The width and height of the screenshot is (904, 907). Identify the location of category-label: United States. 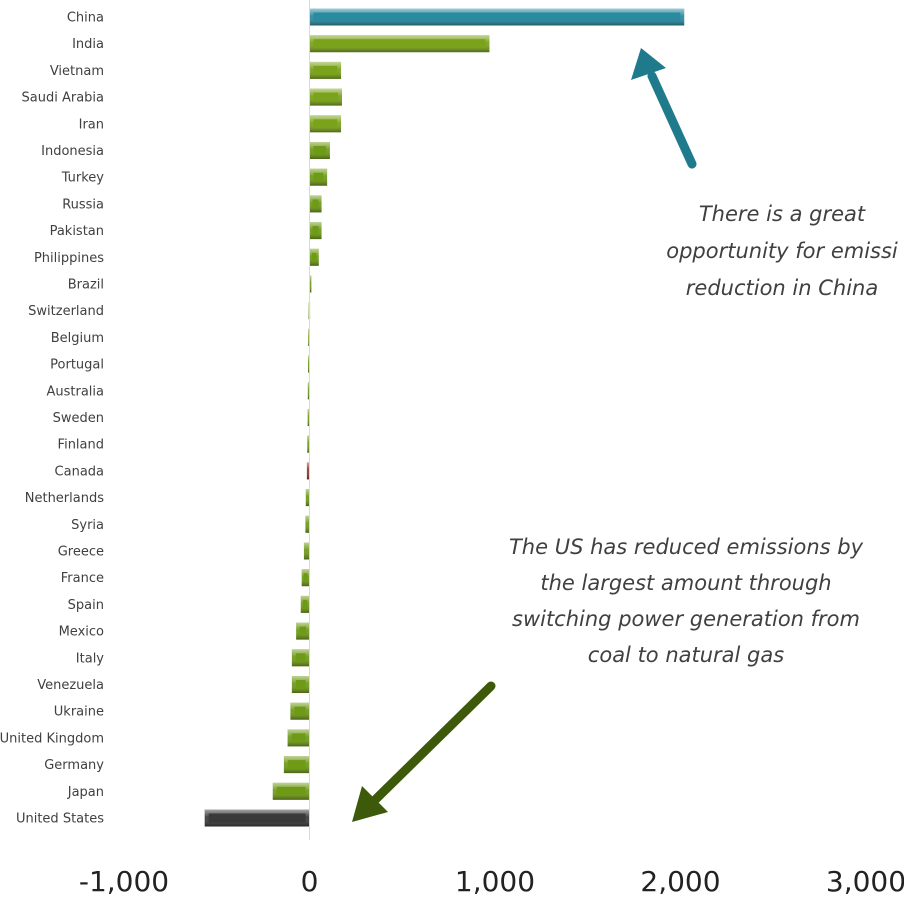
(60, 819).